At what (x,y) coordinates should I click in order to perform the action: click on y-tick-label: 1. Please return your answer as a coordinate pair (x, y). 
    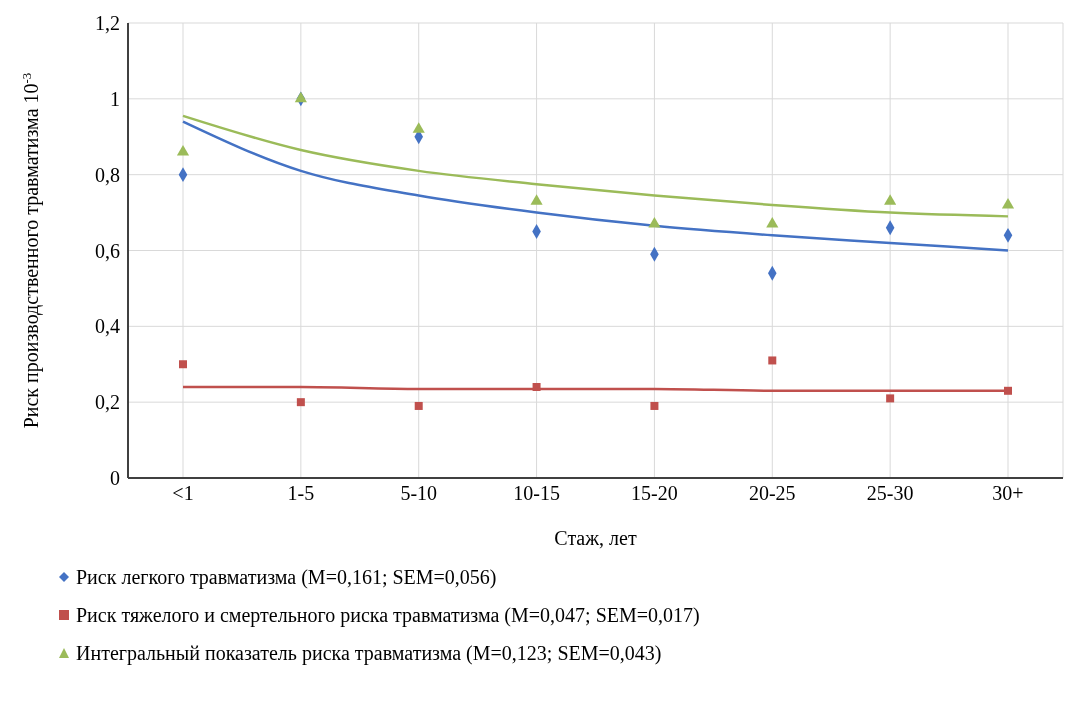
    Looking at the image, I should click on (115, 98).